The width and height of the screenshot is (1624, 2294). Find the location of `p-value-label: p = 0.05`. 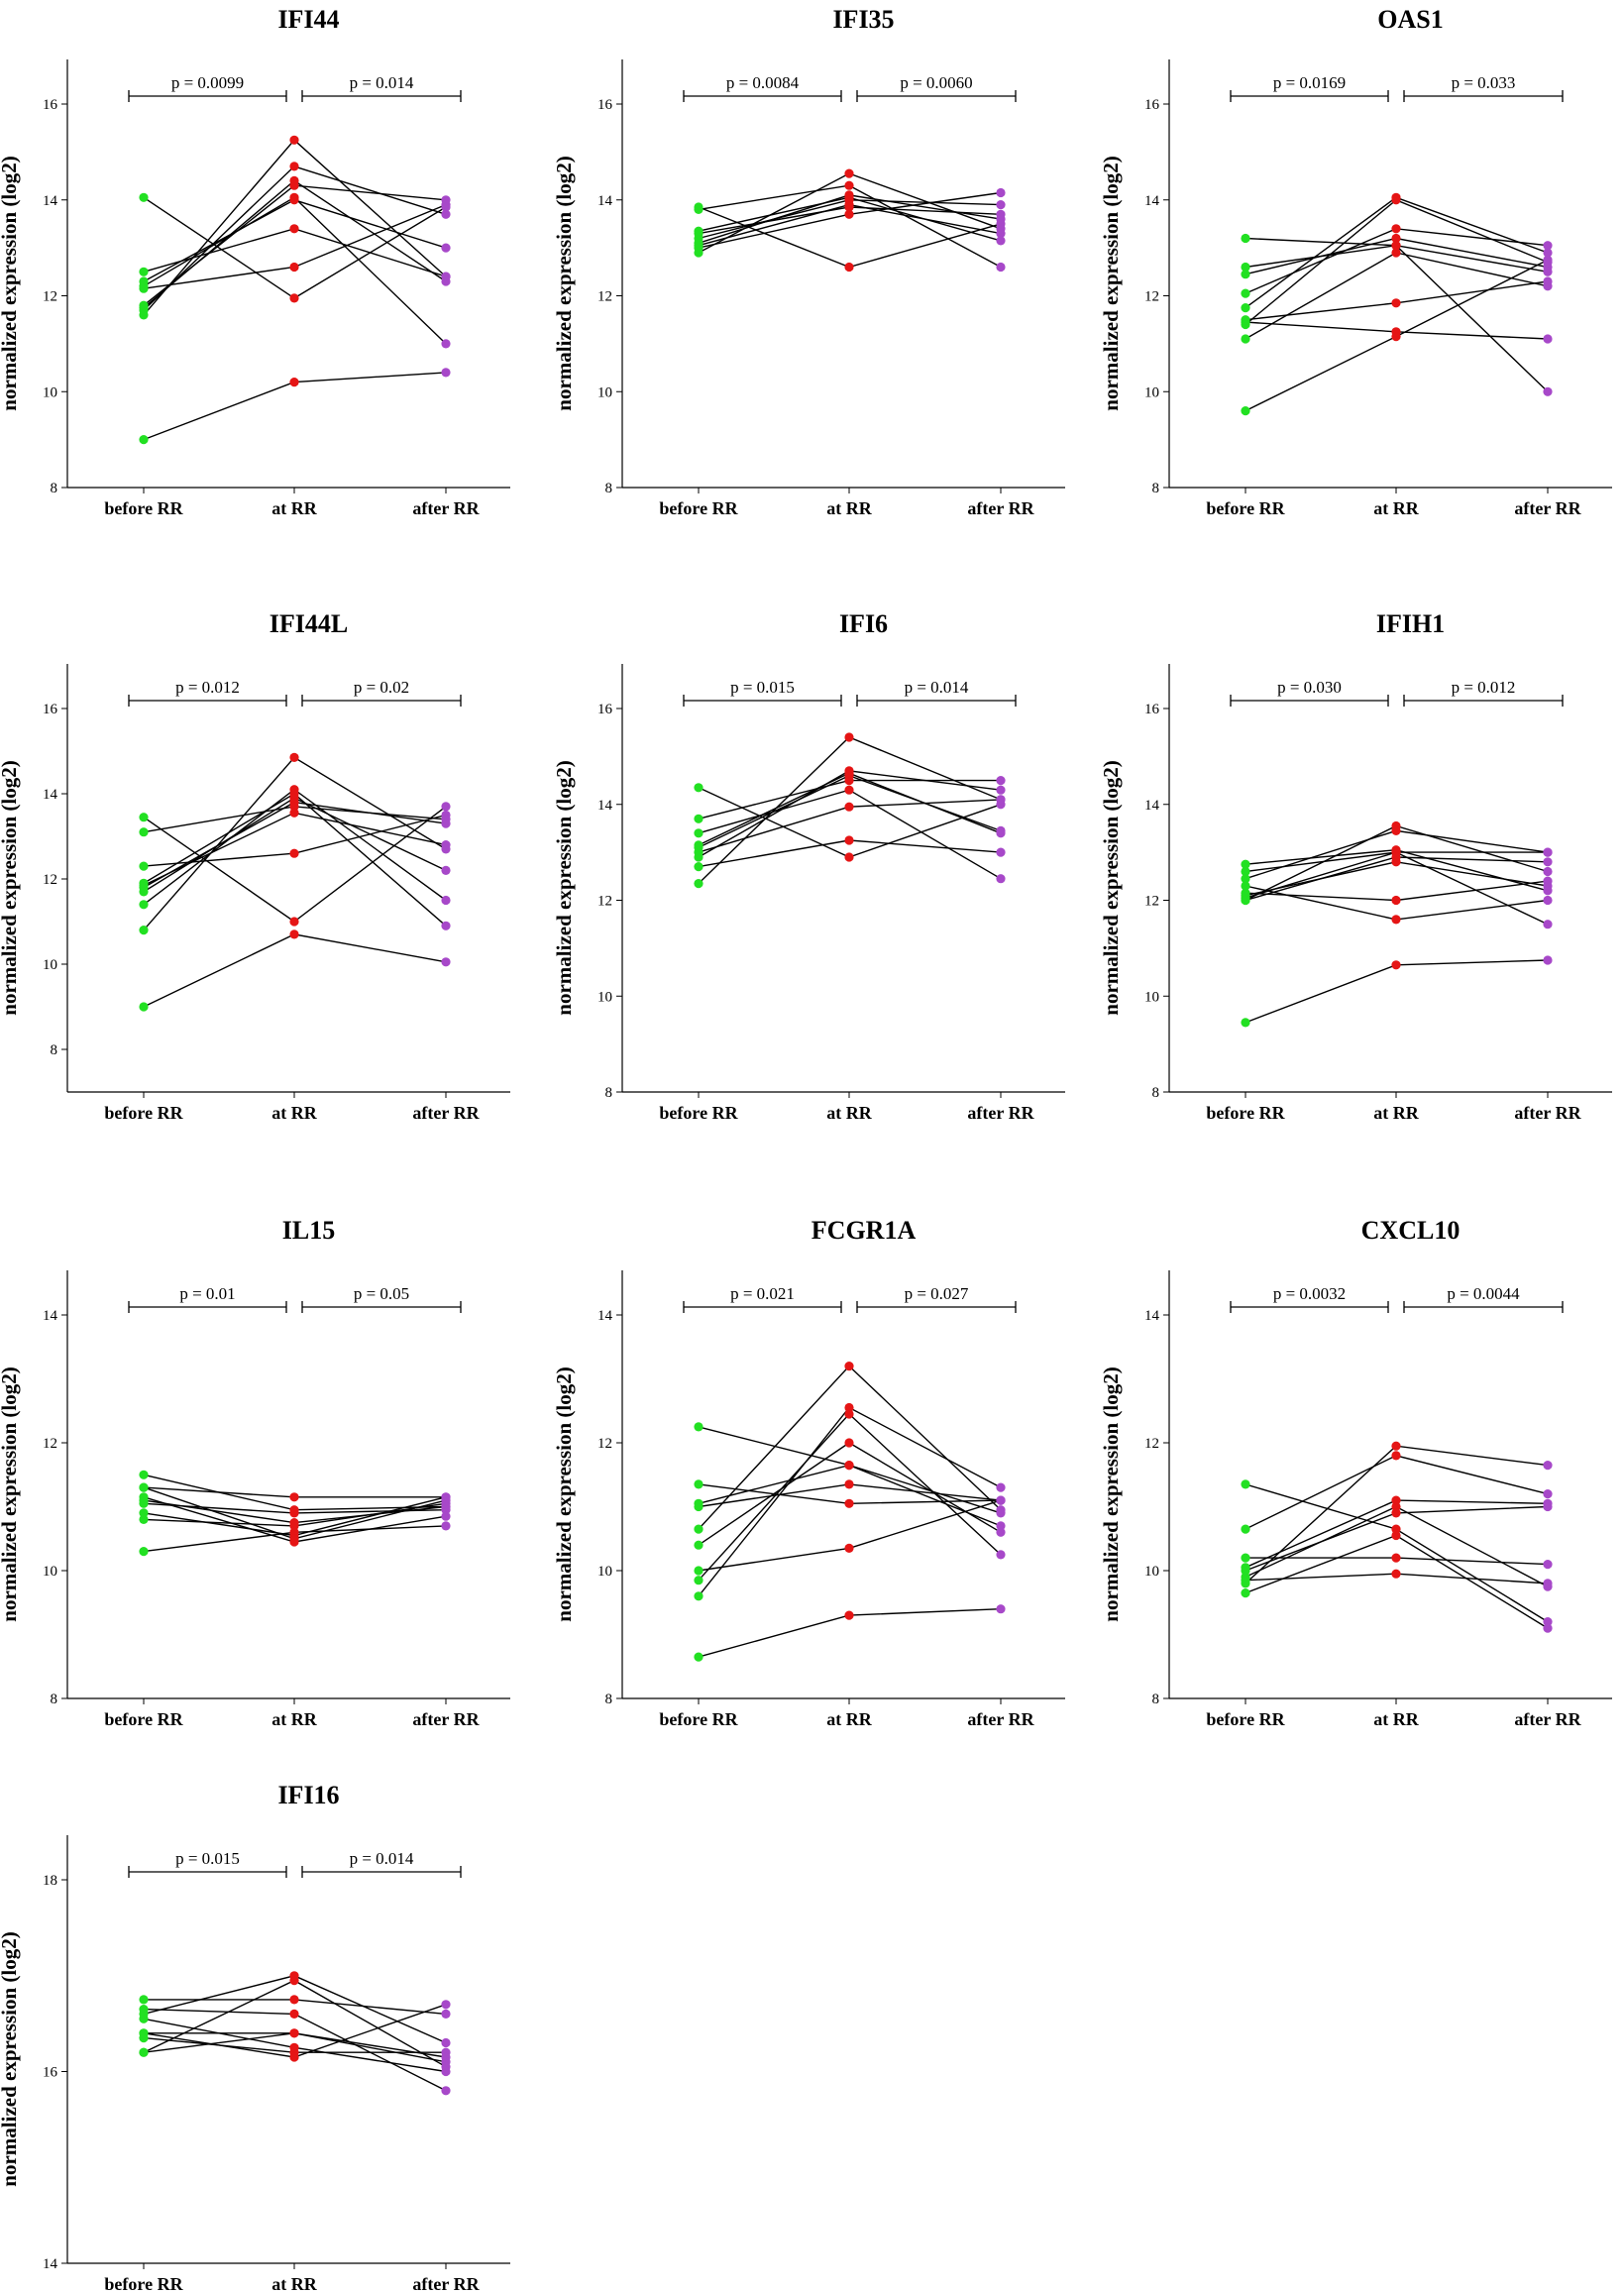

p-value-label: p = 0.05 is located at coordinates (381, 1294).